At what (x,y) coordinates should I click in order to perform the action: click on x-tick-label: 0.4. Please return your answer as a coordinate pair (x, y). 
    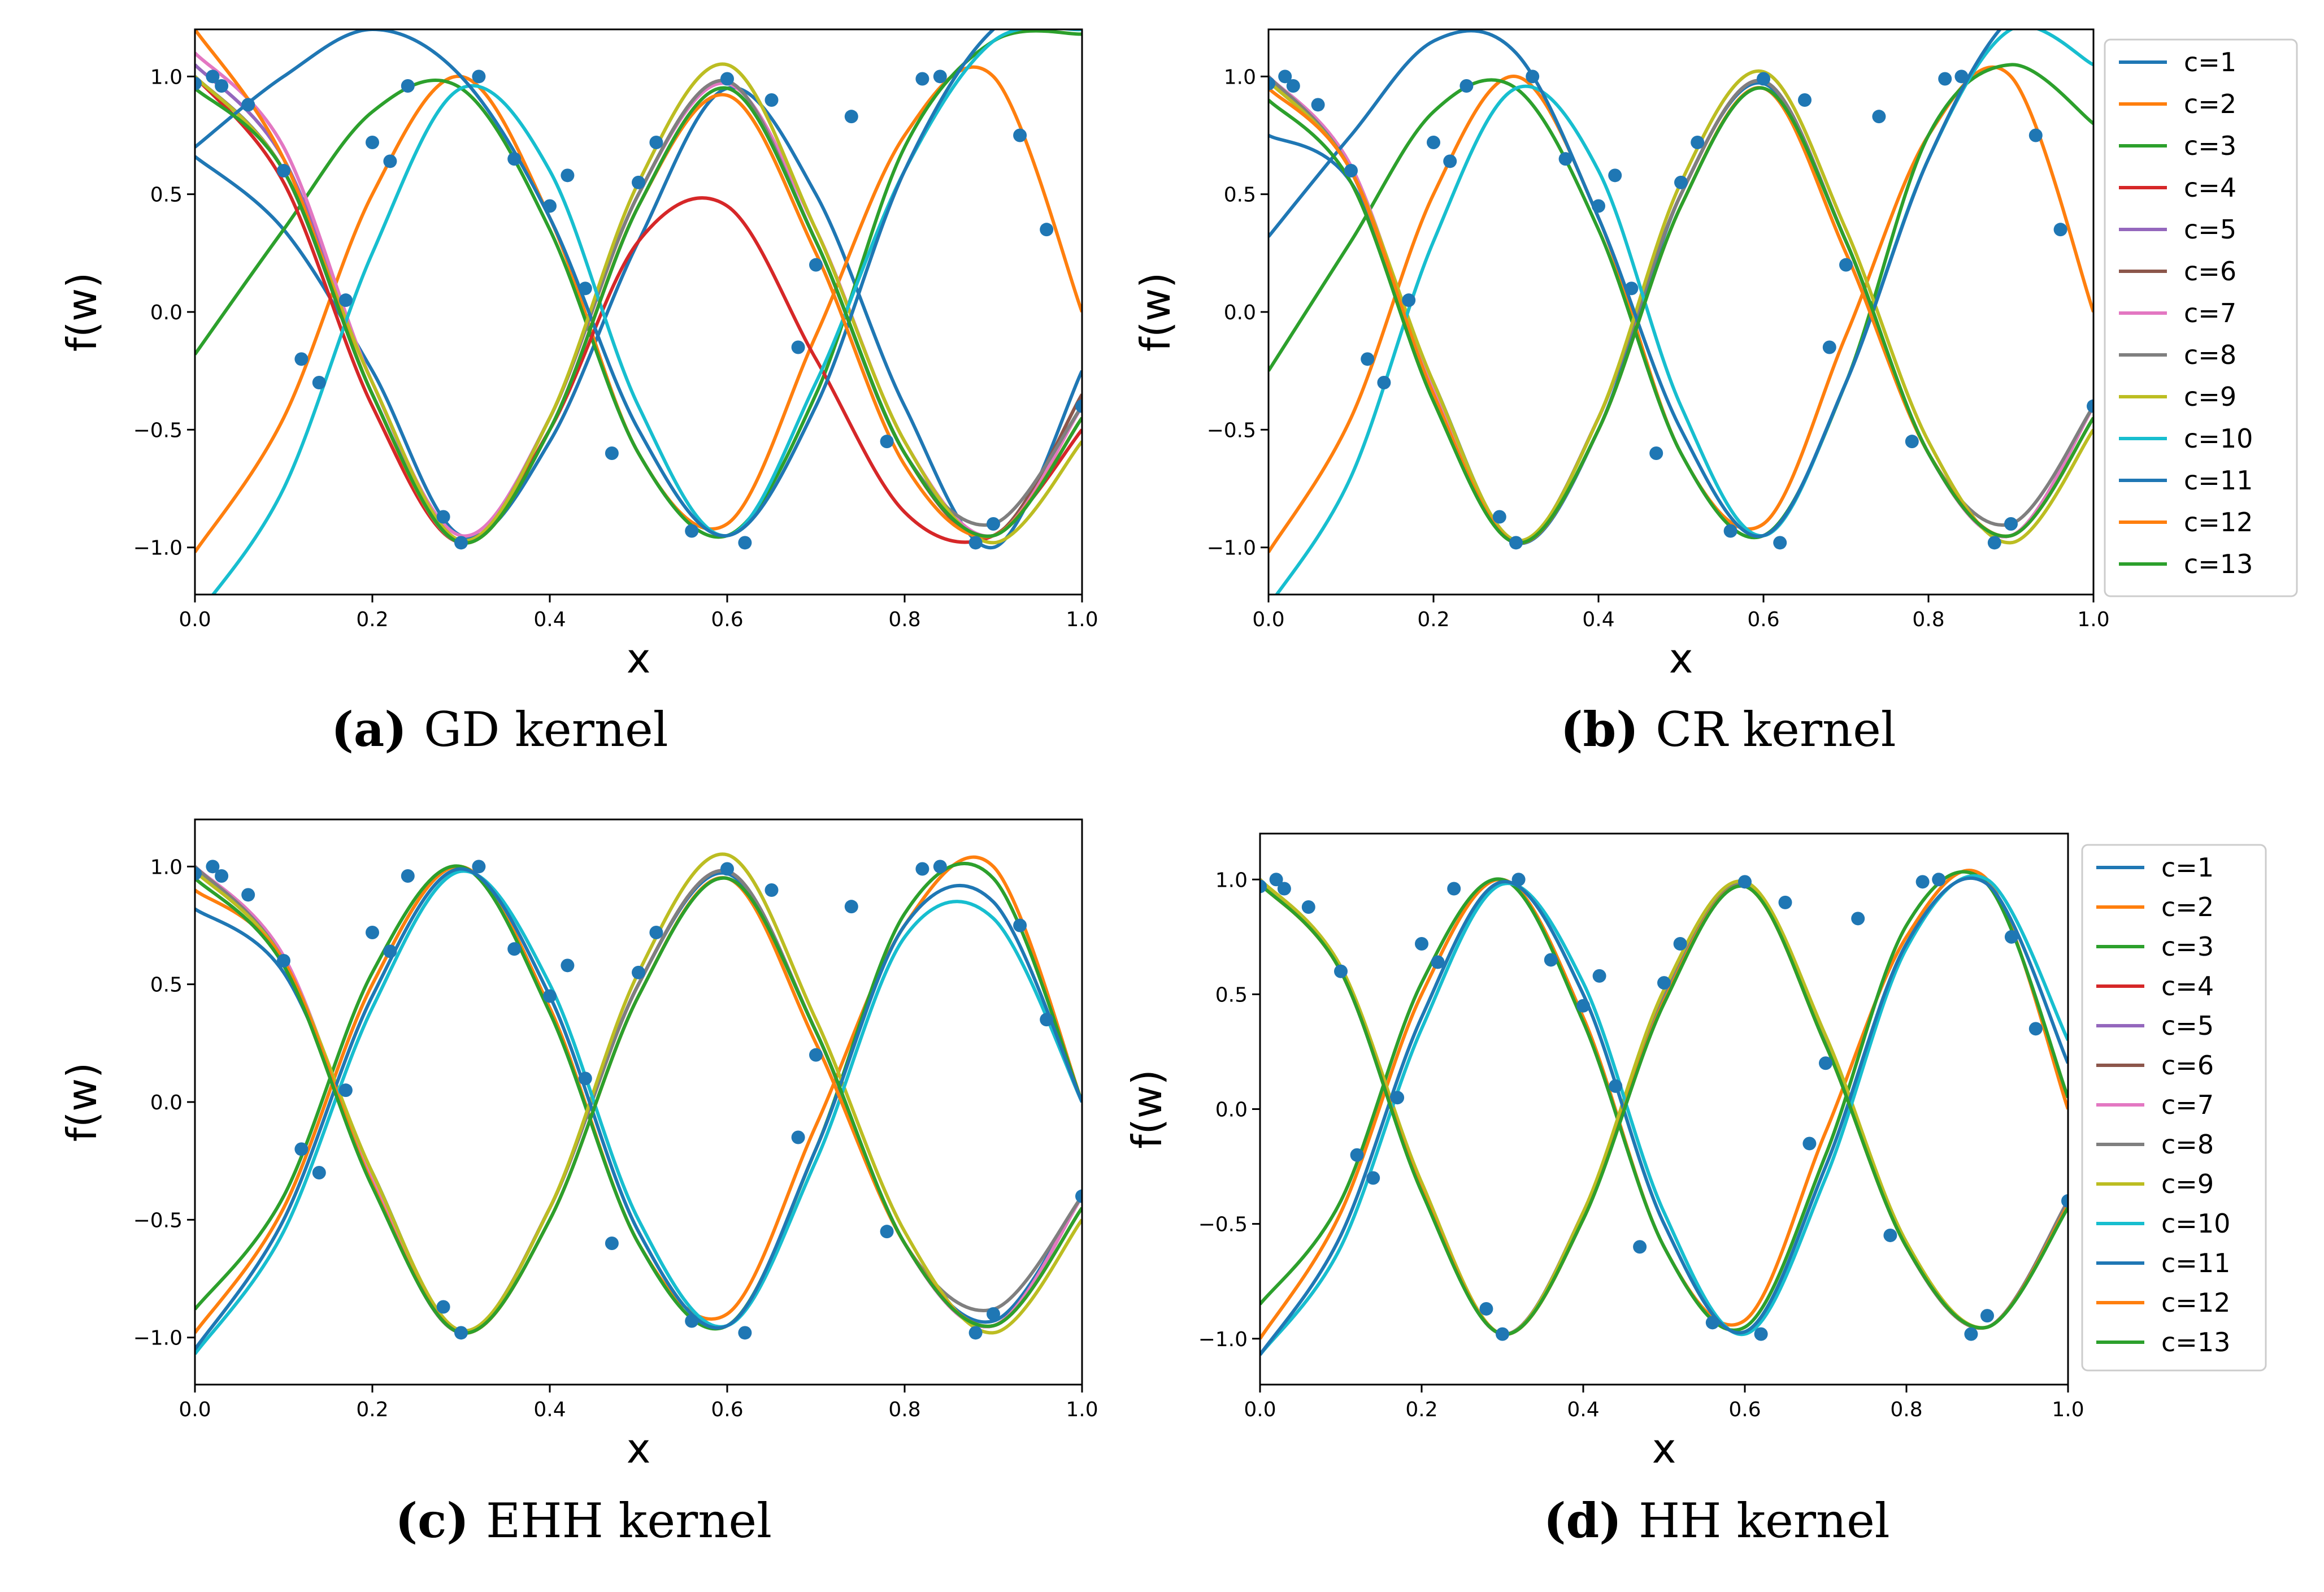
    Looking at the image, I should click on (549, 1409).